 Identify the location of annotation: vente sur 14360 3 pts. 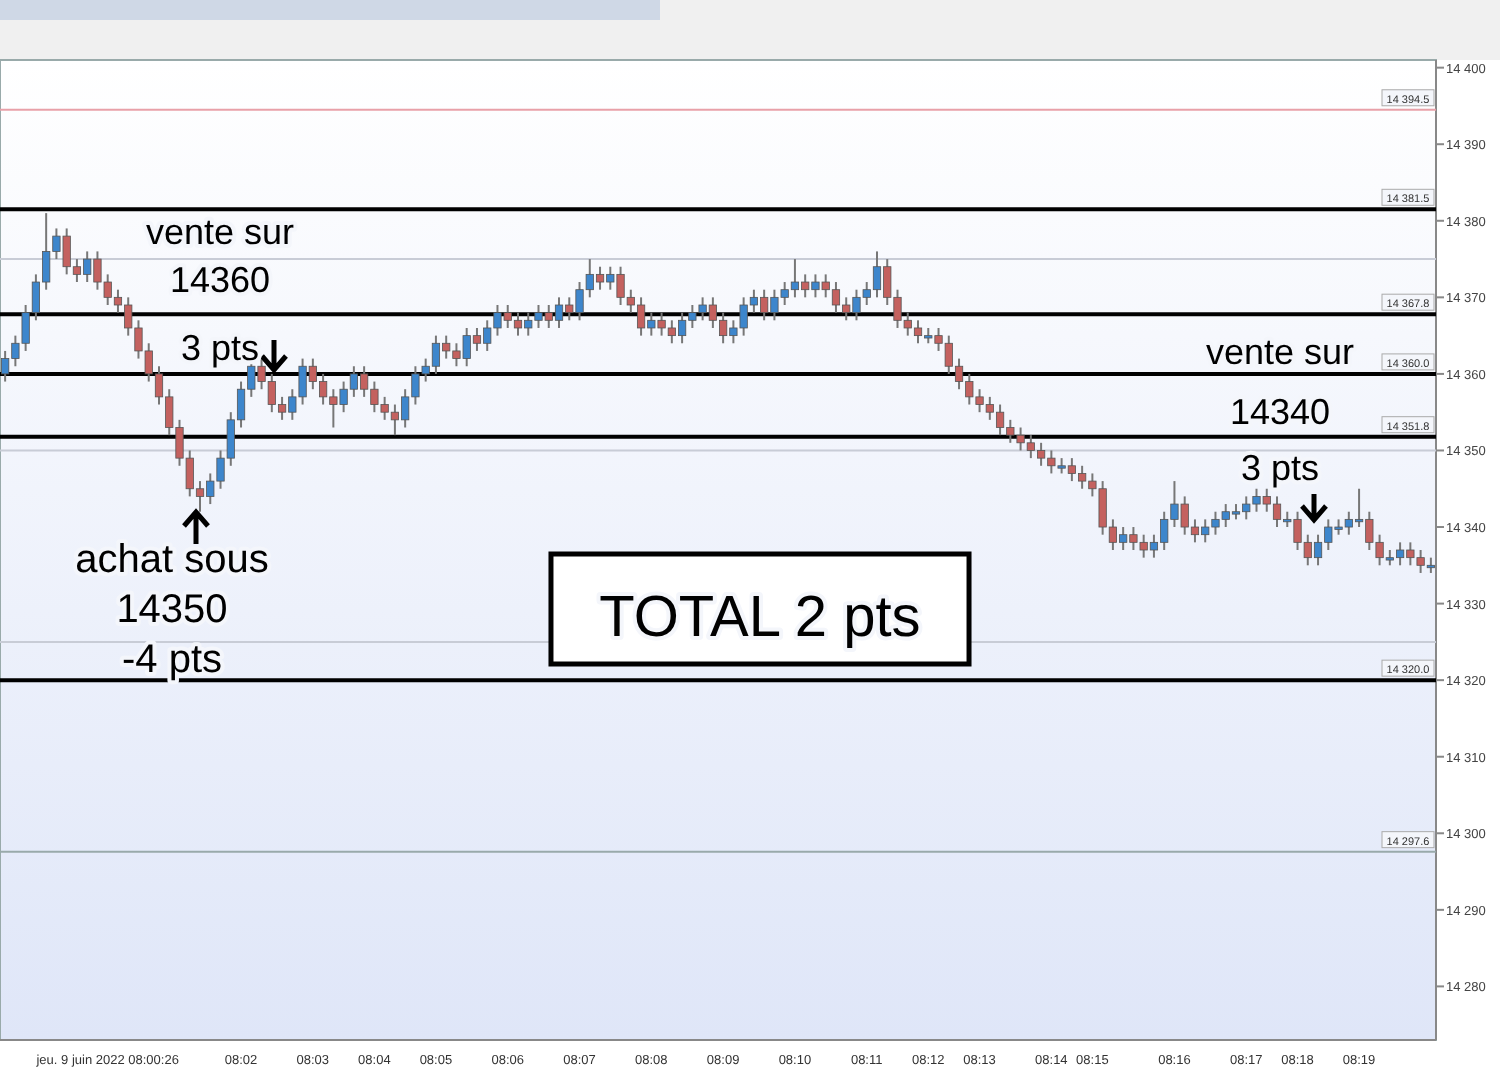
(220, 290).